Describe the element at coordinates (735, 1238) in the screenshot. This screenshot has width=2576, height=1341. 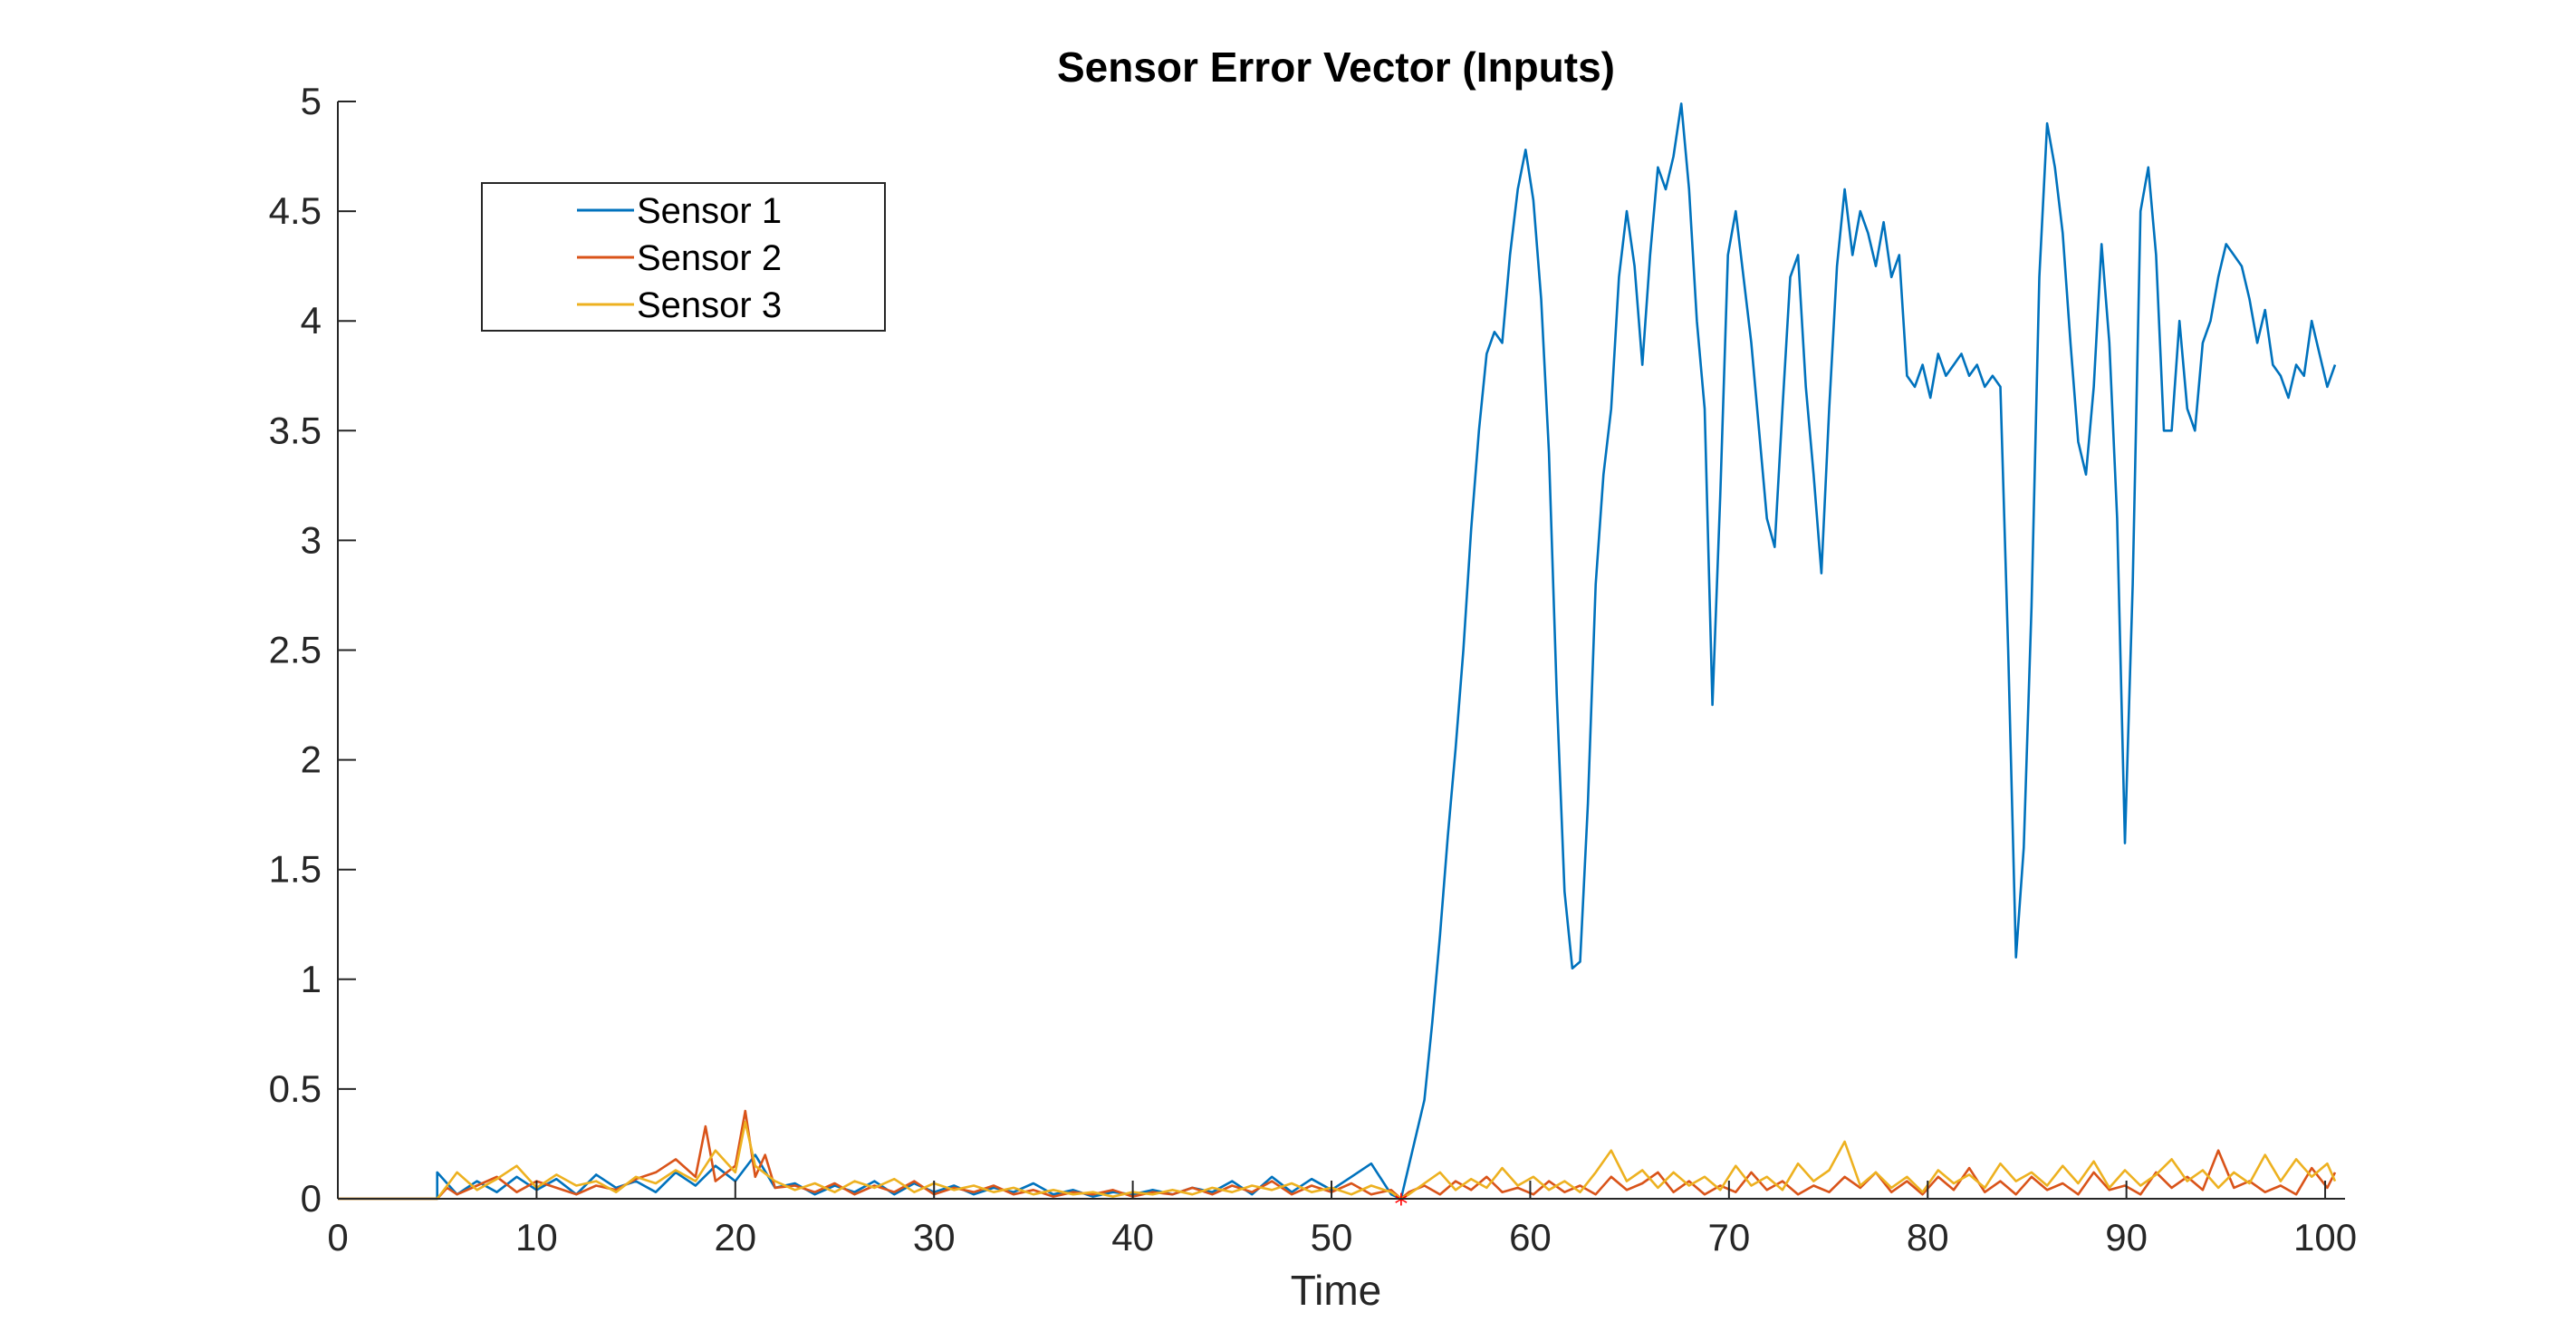
I see `x-tick-label: 20` at that location.